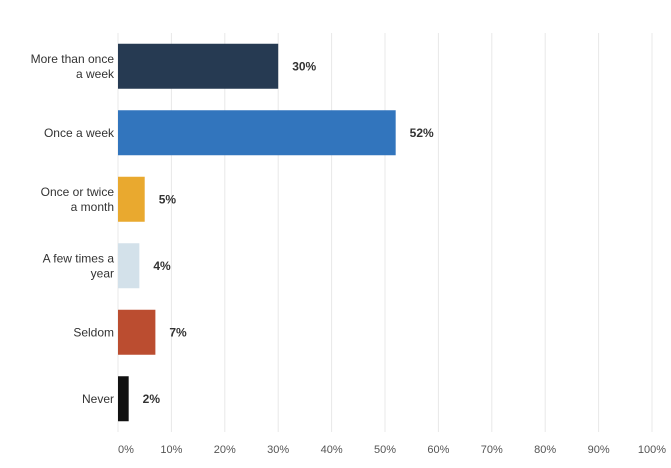 This screenshot has height=468, width=671. What do you see at coordinates (652, 450) in the screenshot?
I see `x-tick-label: 100%` at bounding box center [652, 450].